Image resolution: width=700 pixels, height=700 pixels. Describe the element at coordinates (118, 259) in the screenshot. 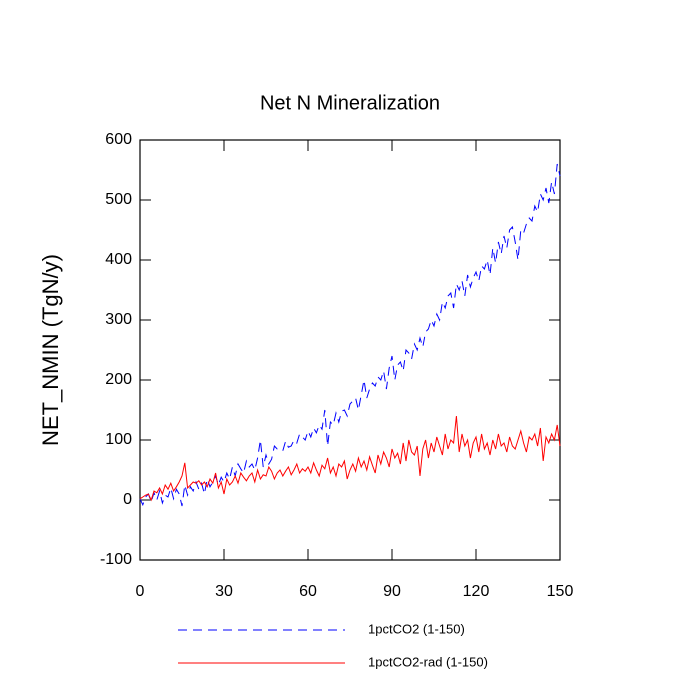

I see `y-tick-label: 400` at that location.